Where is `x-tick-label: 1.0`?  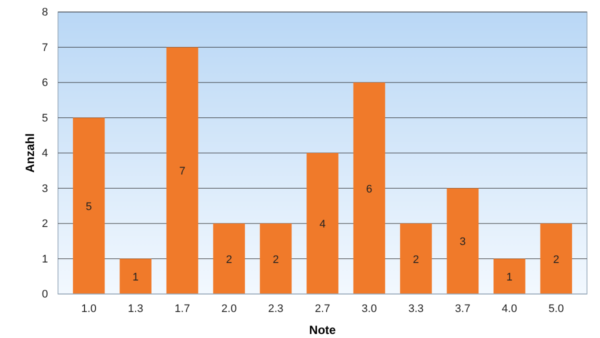
x-tick-label: 1.0 is located at coordinates (88, 308).